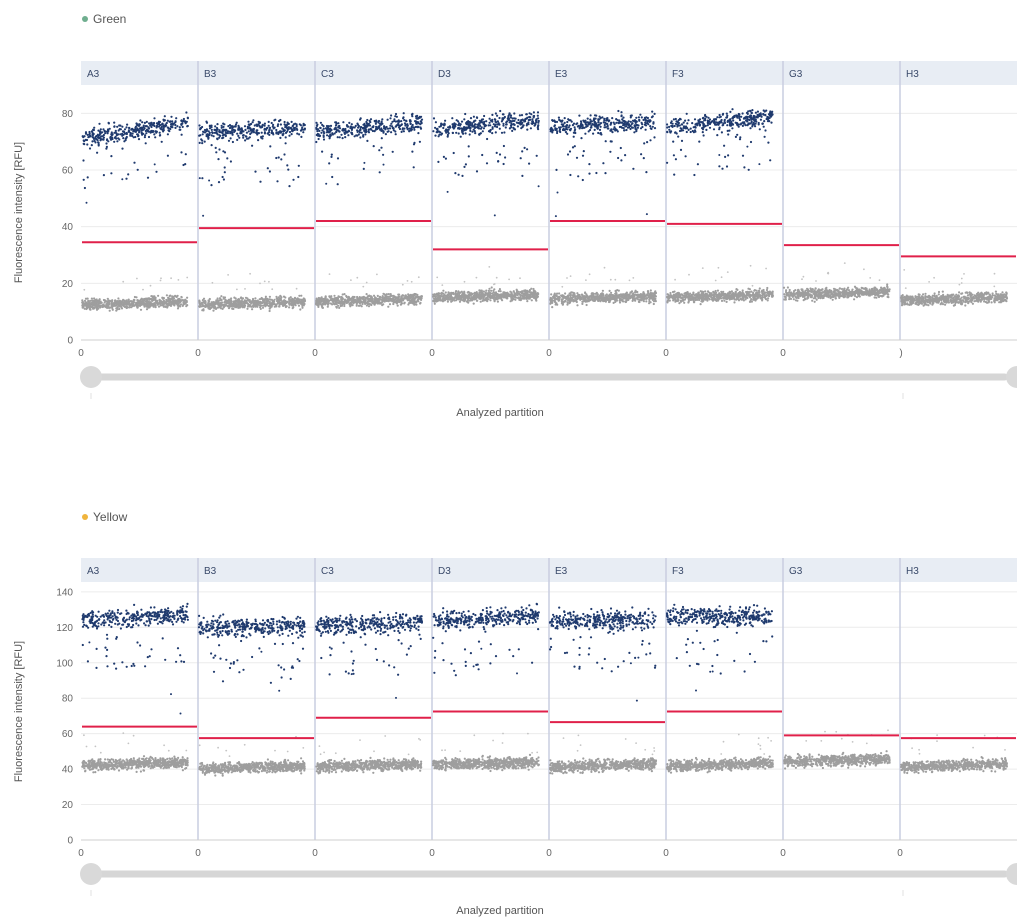 The height and width of the screenshot is (917, 1017). I want to click on well-d3: D30, so click(488, 210).